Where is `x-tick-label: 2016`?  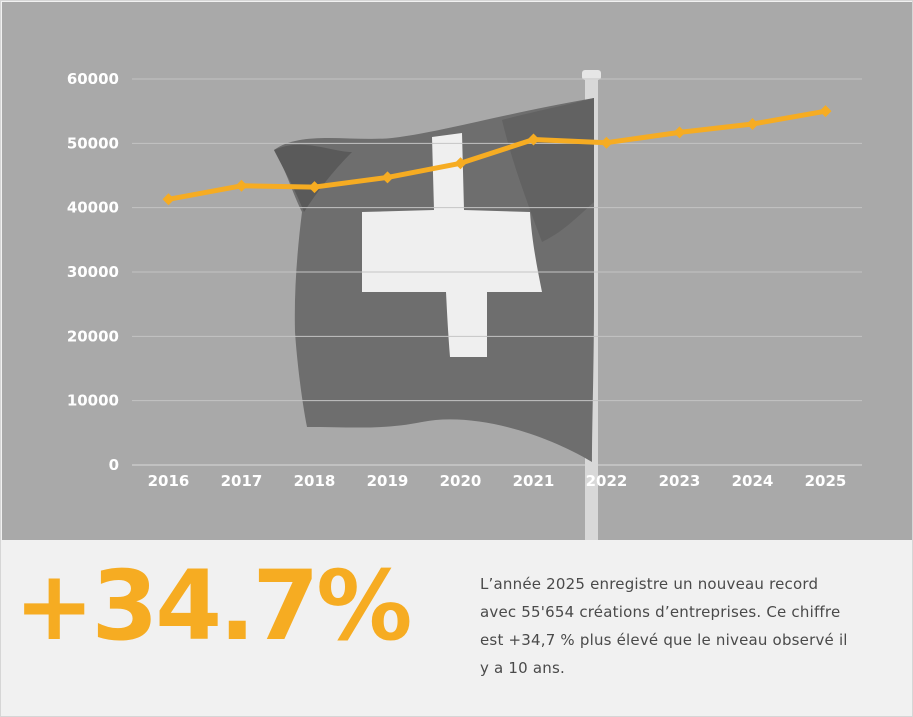 x-tick-label: 2016 is located at coordinates (169, 481).